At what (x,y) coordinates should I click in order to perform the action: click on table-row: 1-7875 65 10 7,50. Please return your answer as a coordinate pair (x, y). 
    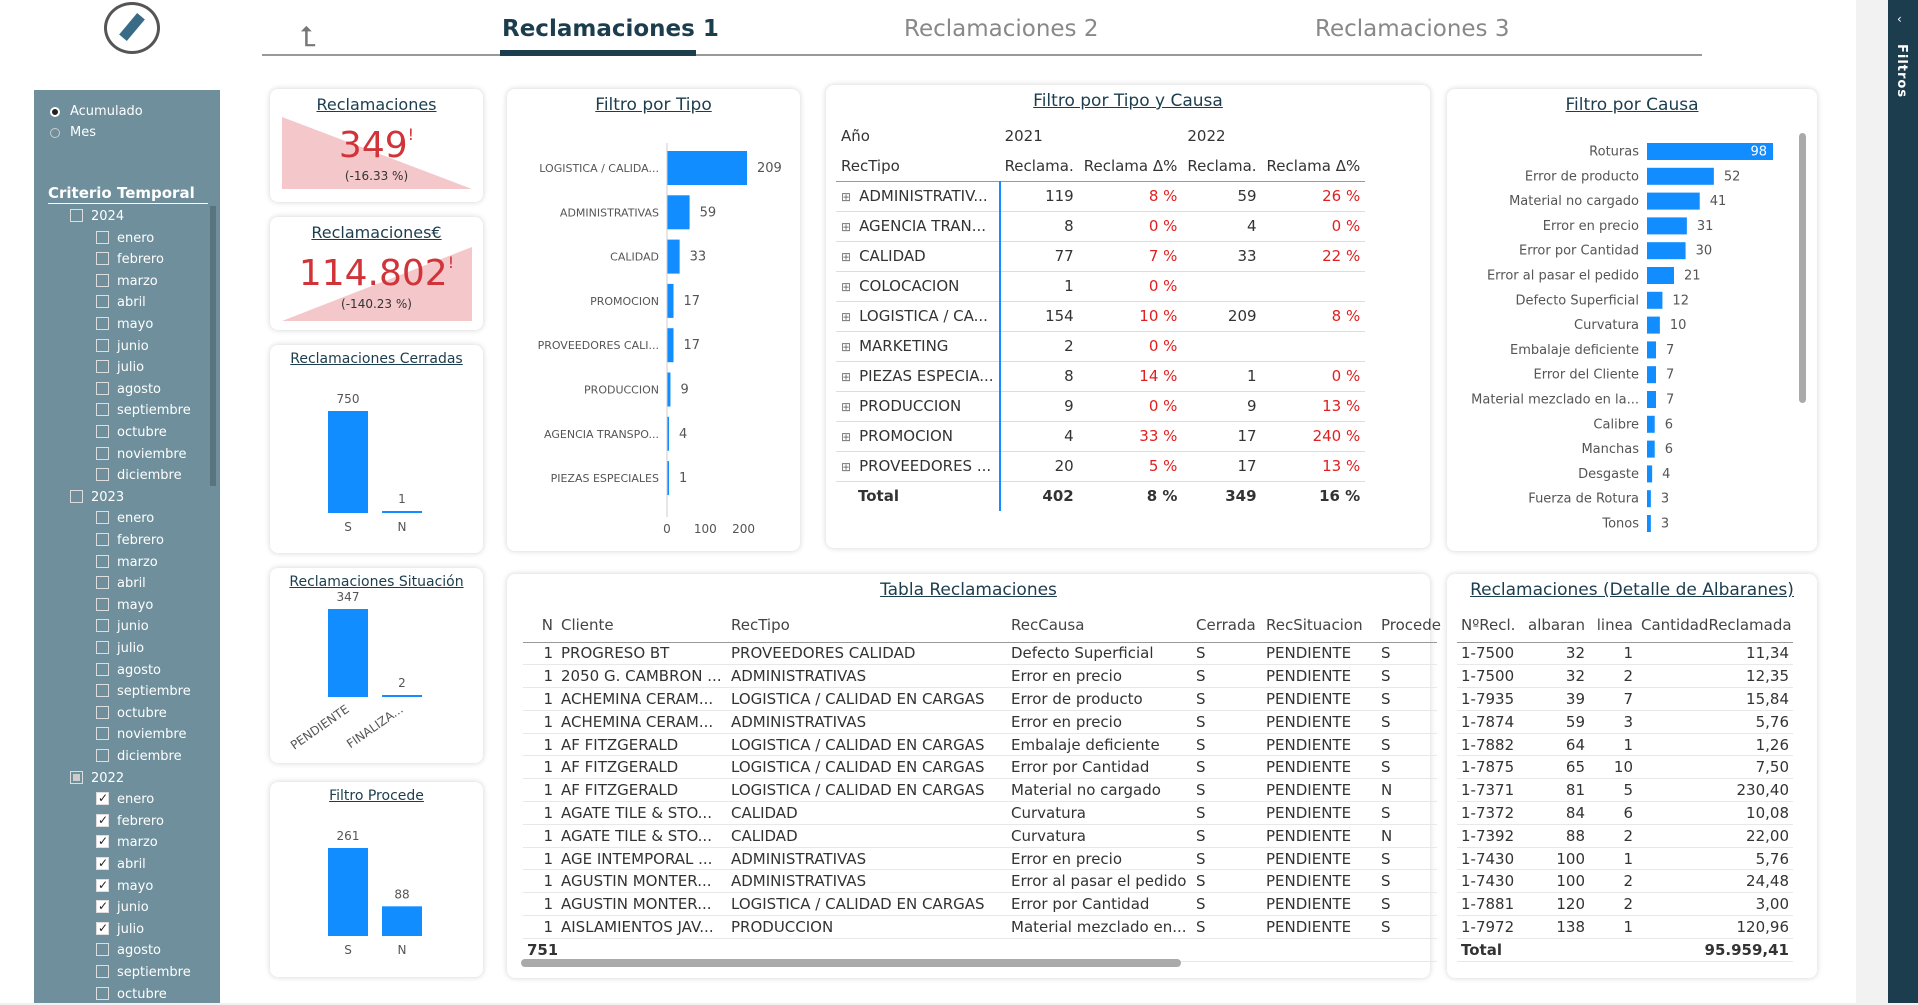
    Looking at the image, I should click on (1625, 767).